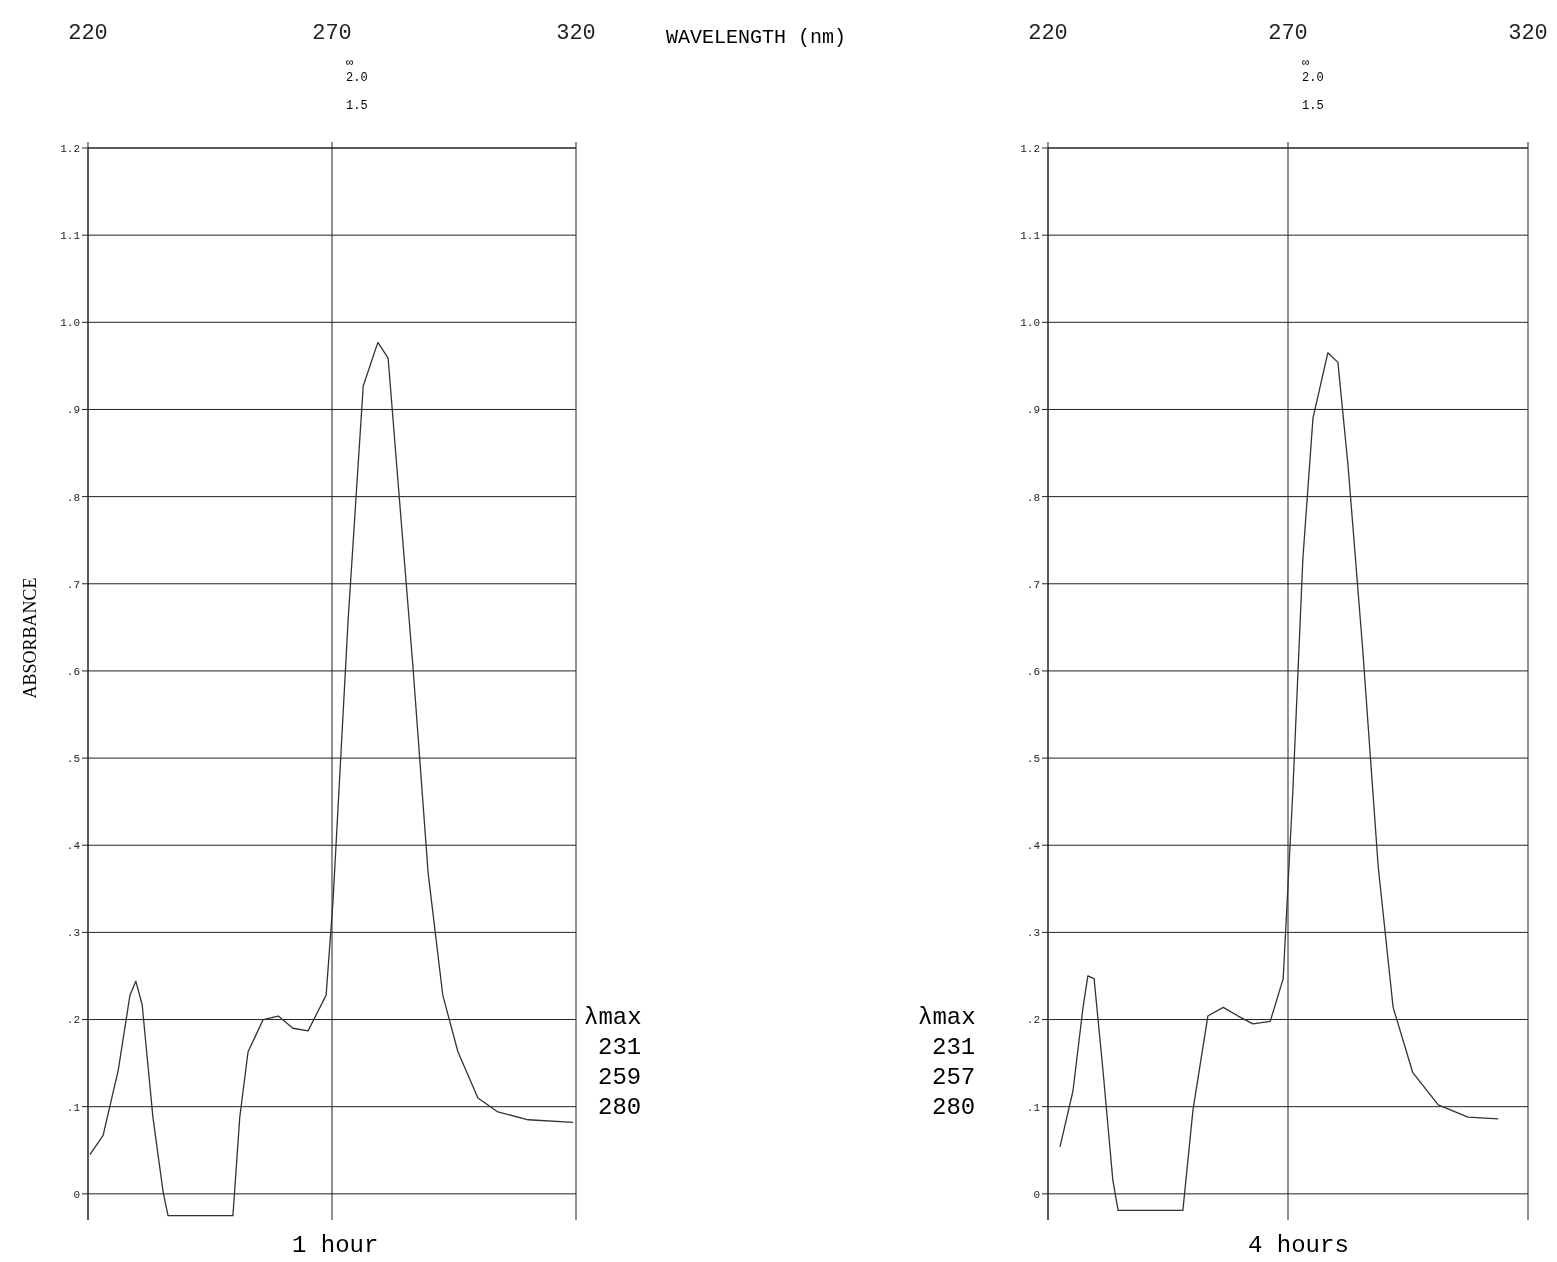 This screenshot has height=1262, width=1557. What do you see at coordinates (756, 37) in the screenshot?
I see `x-axis-title: WAVELENGTH (nm)` at bounding box center [756, 37].